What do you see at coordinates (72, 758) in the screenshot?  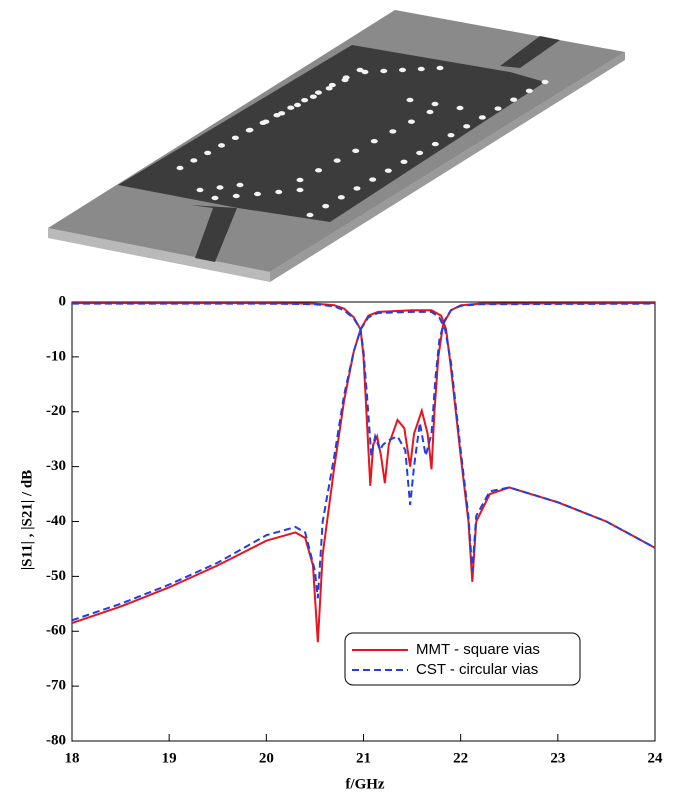 I see `x-tick-label: 18` at bounding box center [72, 758].